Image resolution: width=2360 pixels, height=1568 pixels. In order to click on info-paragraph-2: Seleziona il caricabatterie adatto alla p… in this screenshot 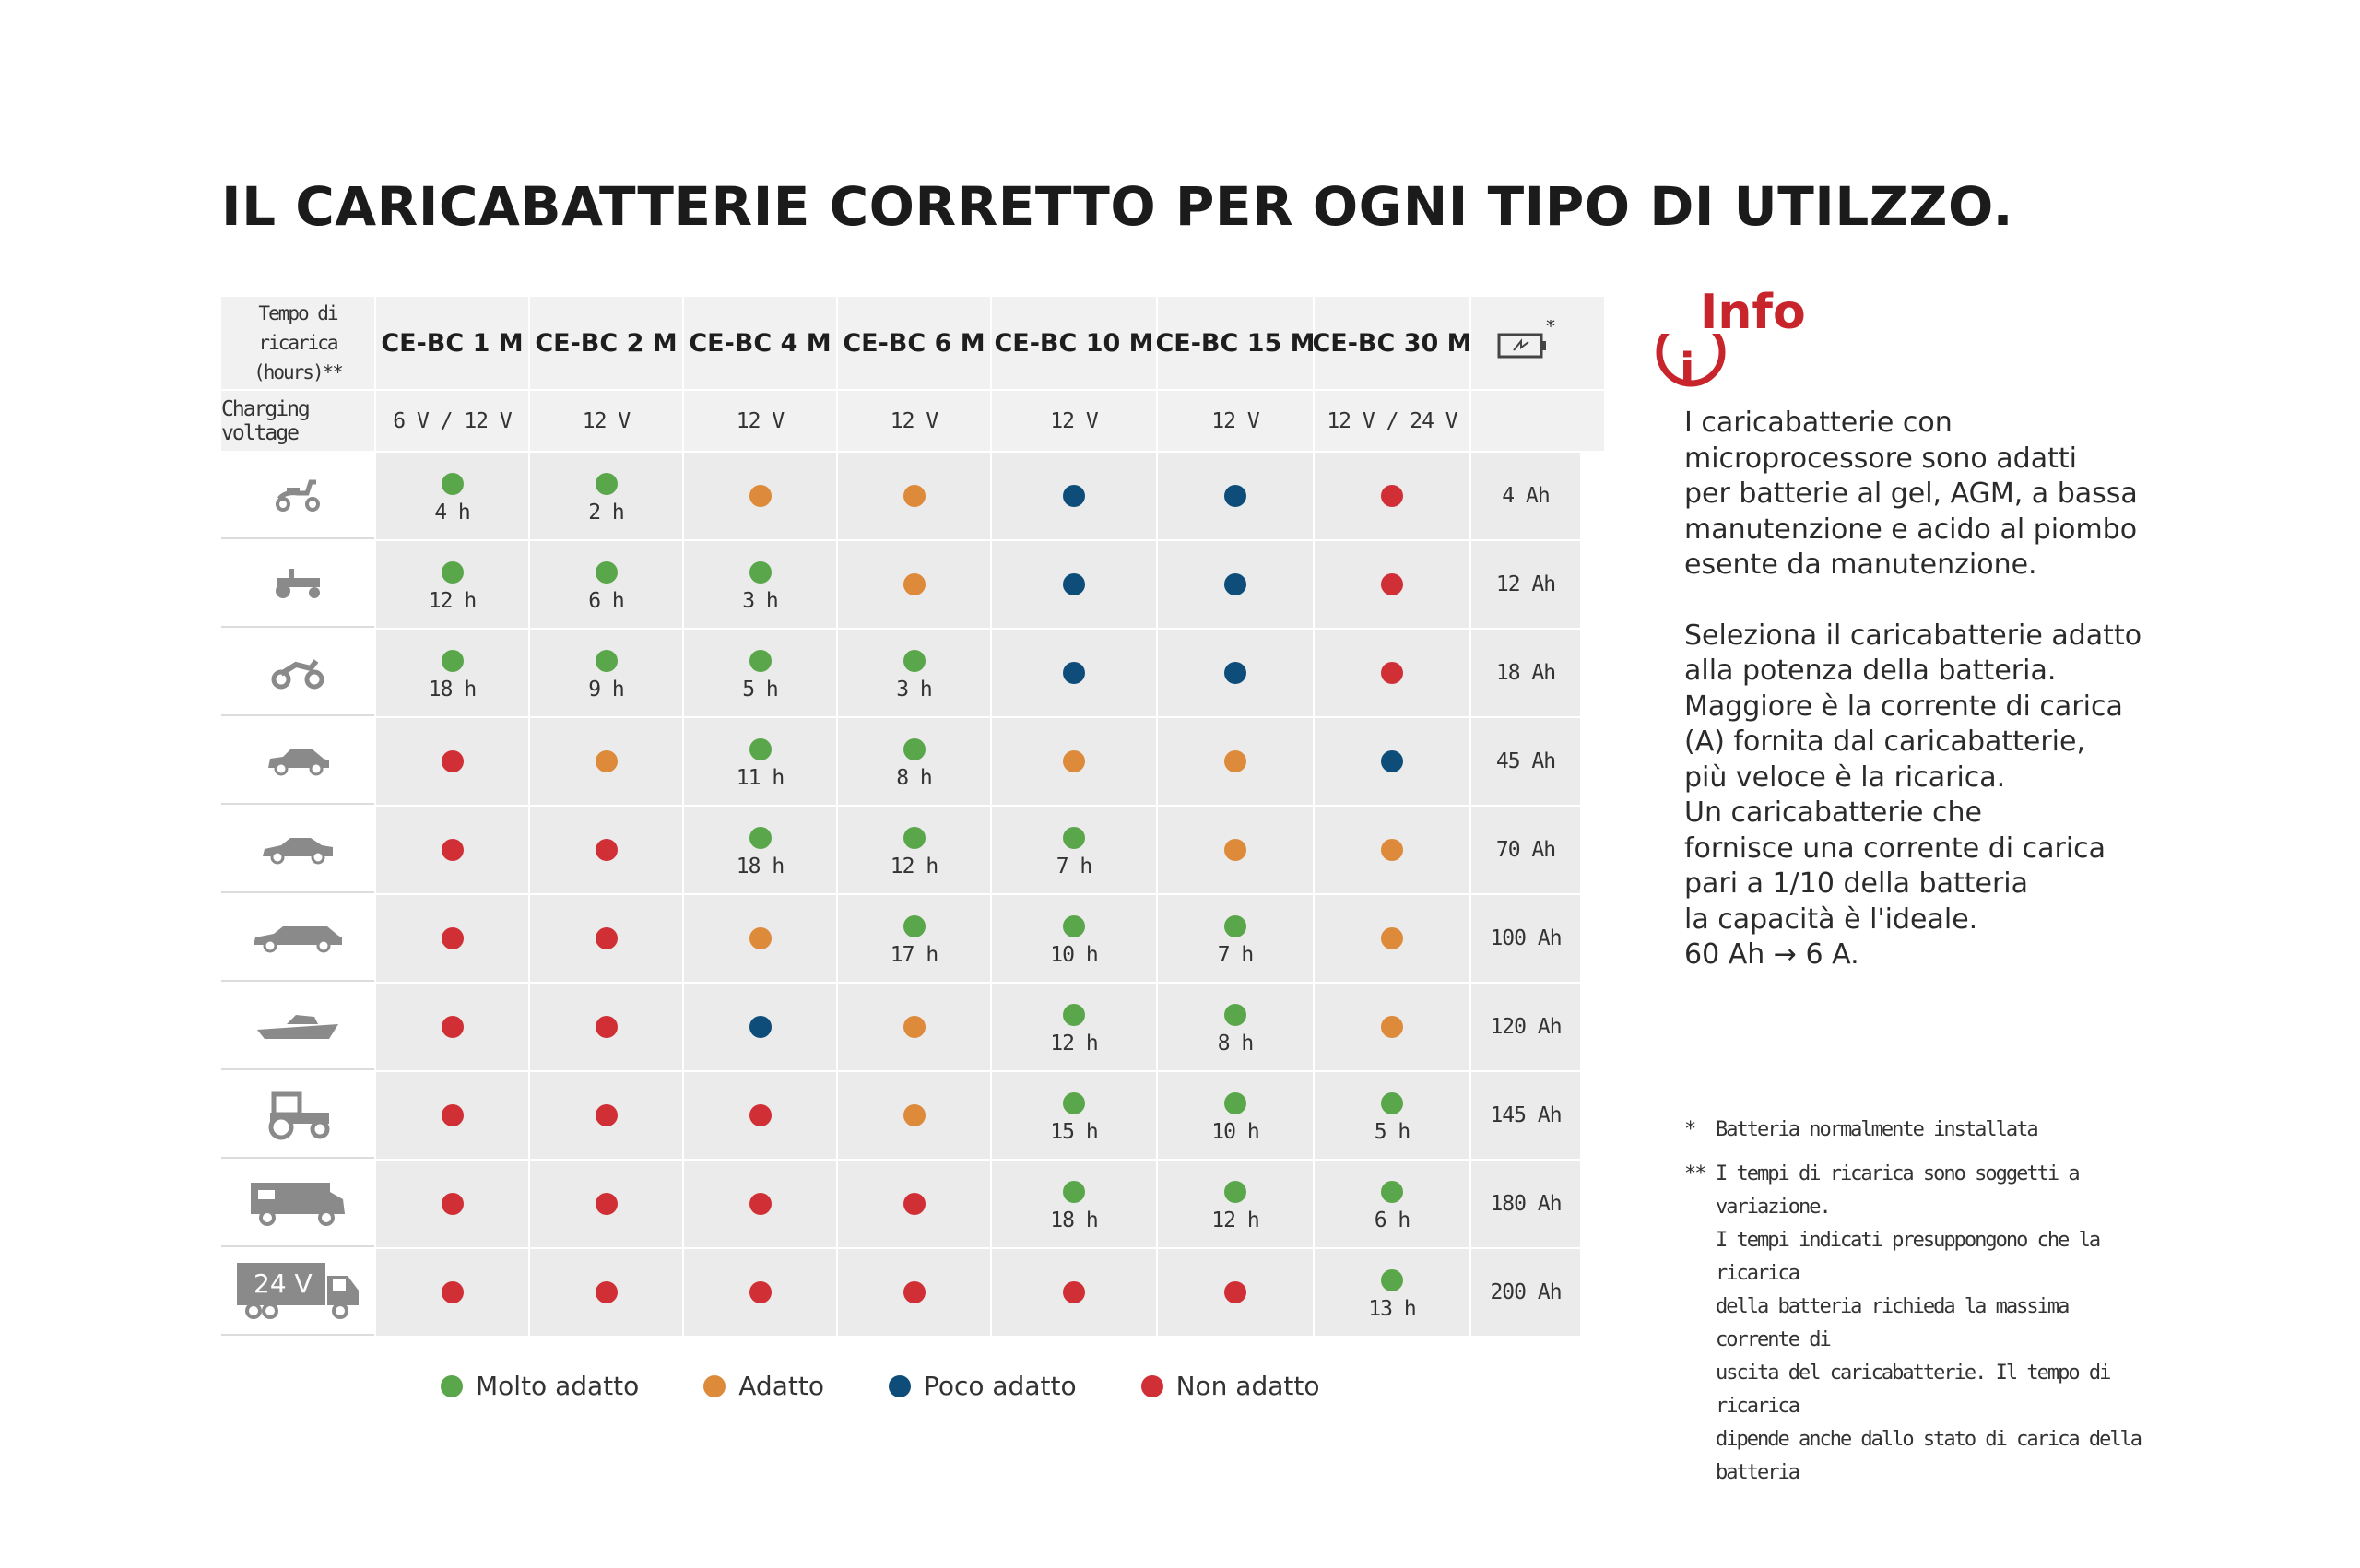, I will do `click(1924, 796)`.